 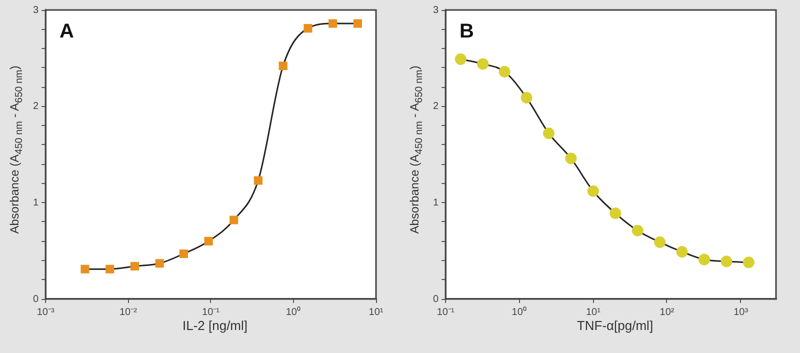 What do you see at coordinates (67, 31) in the screenshot?
I see `text: A` at bounding box center [67, 31].